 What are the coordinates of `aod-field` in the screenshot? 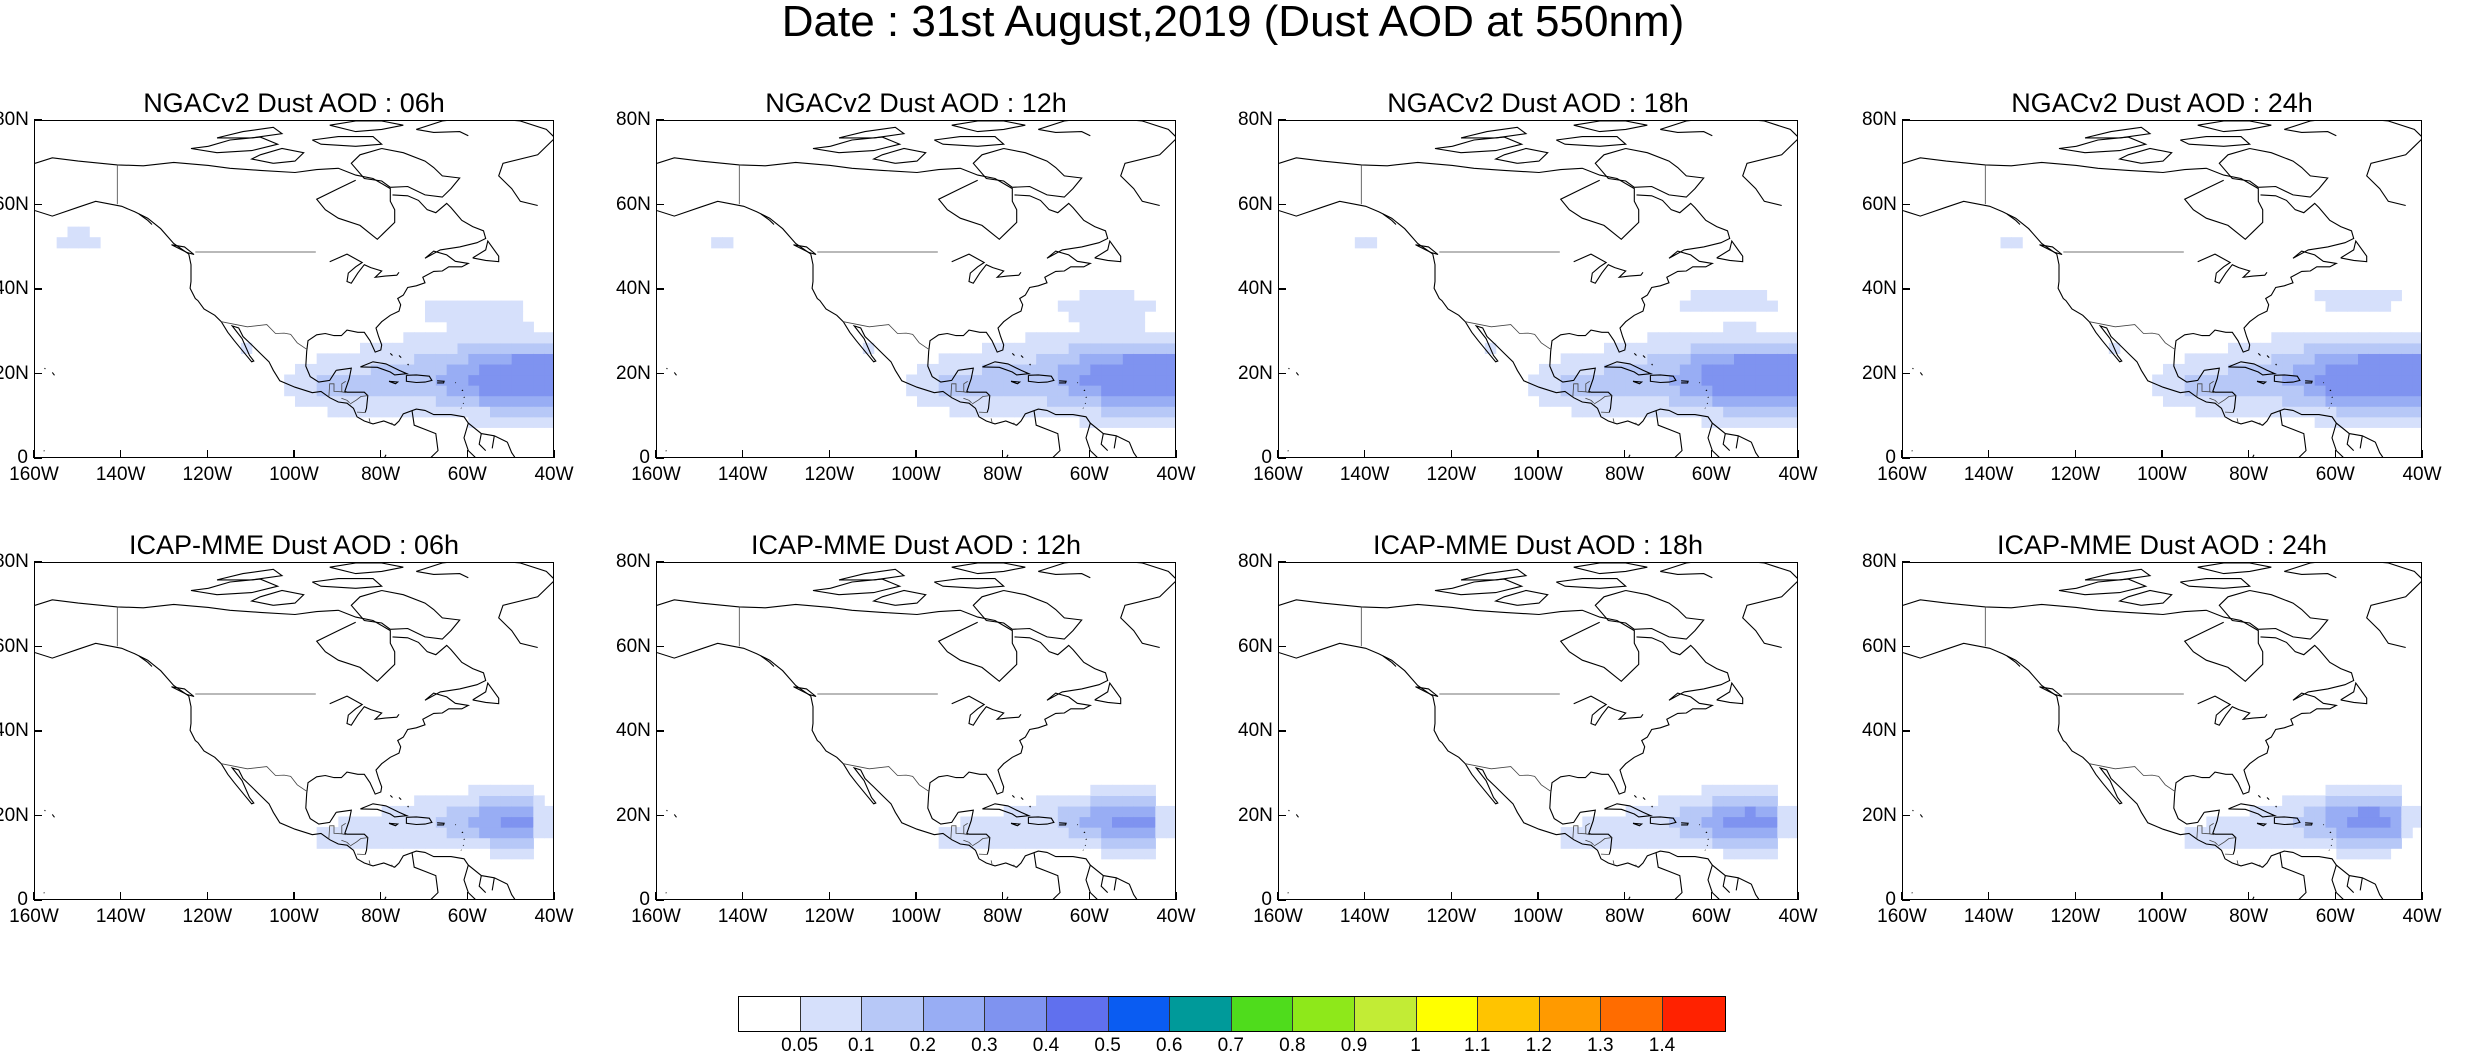 It's located at (1678, 822).